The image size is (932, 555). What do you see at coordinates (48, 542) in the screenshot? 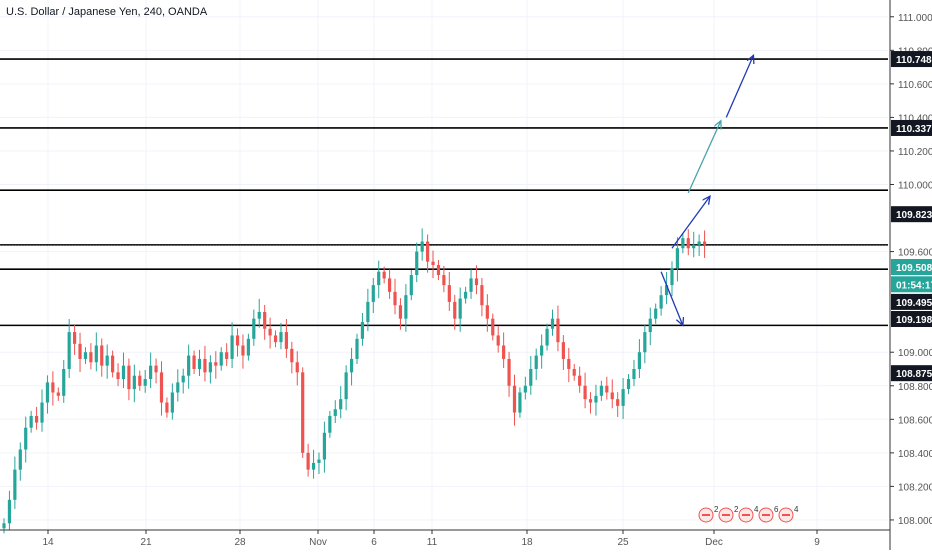
I see `time-tick-label: 14` at bounding box center [48, 542].